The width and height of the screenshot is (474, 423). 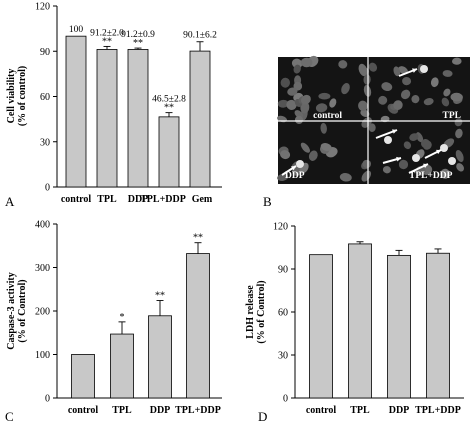 I want to click on y-axis-title: Cell viability(% of control), so click(x=17, y=96).